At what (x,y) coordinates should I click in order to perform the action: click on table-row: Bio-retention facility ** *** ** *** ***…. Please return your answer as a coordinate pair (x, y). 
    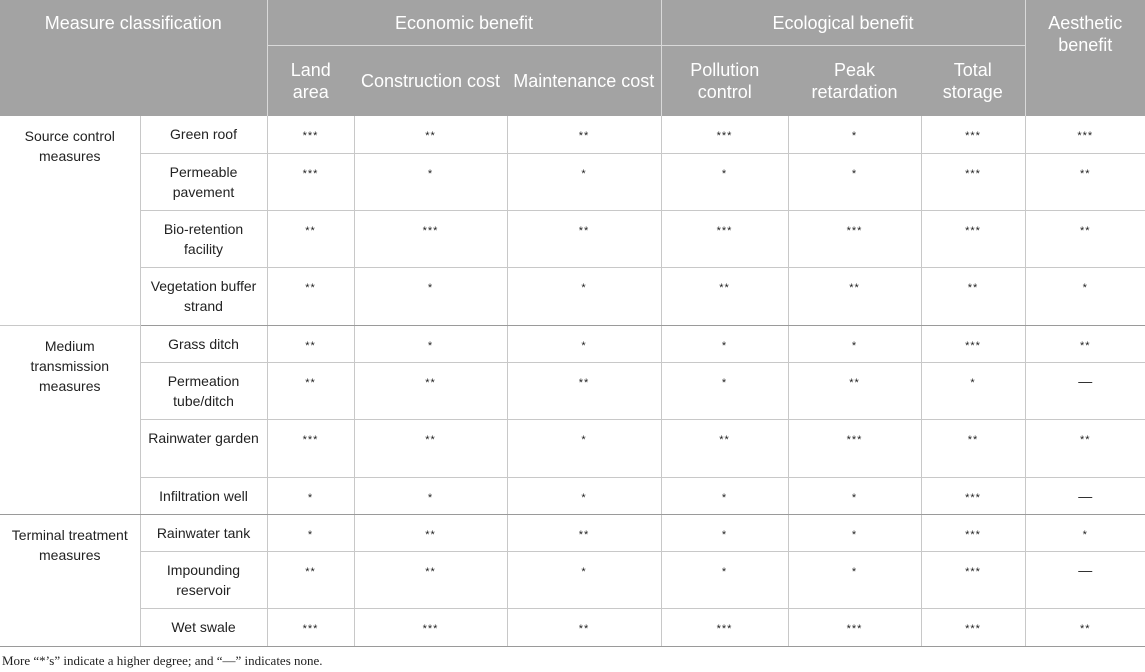
    Looking at the image, I should click on (572, 239).